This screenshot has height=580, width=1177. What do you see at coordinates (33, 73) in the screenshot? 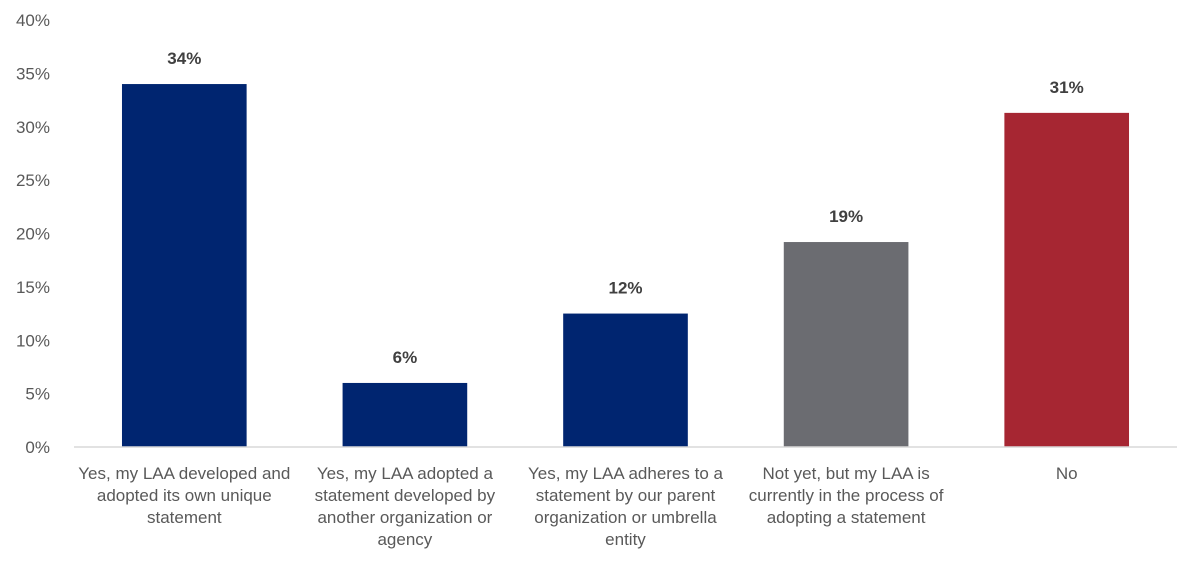
I see `y-tick-label: 35%` at bounding box center [33, 73].